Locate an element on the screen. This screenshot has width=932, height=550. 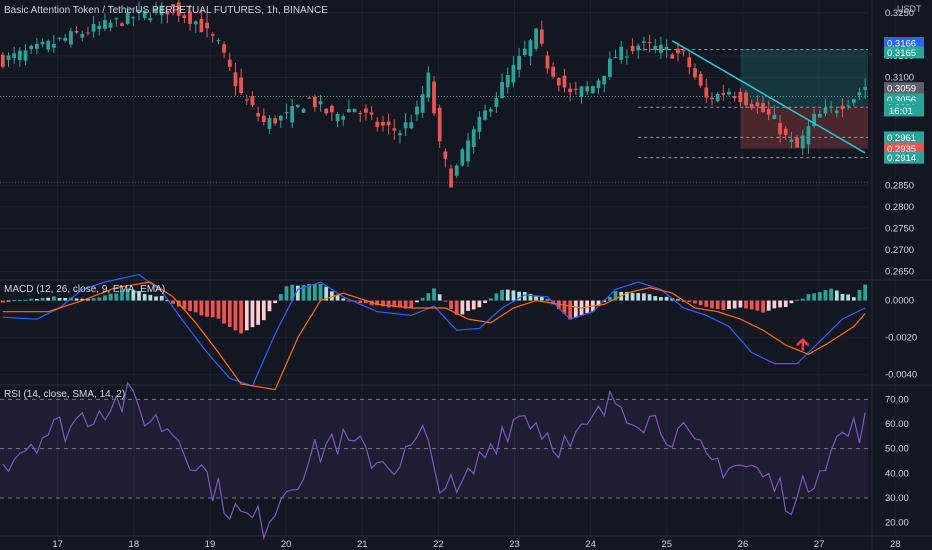
countdown-tag-bg is located at coordinates (904, 110).